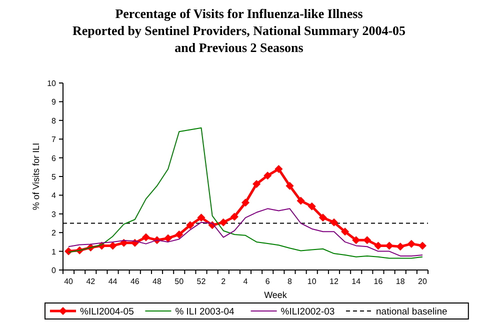 The image size is (478, 327). What do you see at coordinates (412, 312) in the screenshot?
I see `legend-label: national baseline` at bounding box center [412, 312].